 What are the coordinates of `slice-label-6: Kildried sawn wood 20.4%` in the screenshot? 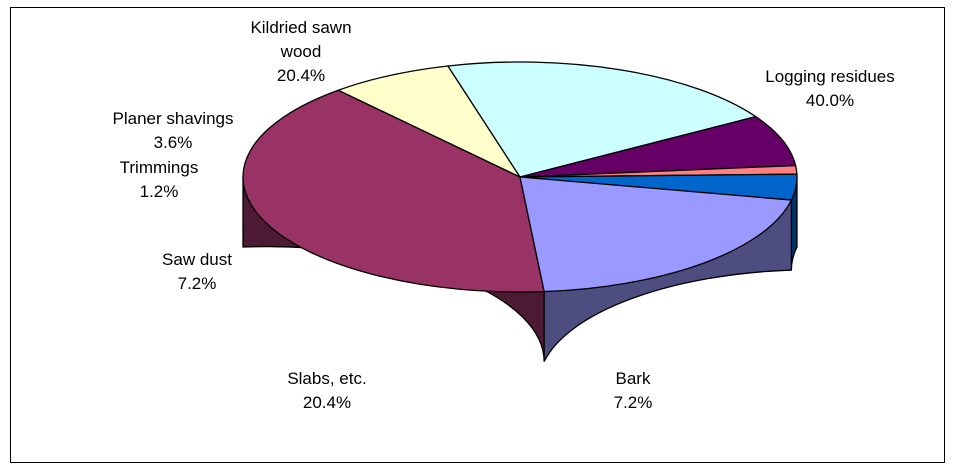 It's located at (300, 51).